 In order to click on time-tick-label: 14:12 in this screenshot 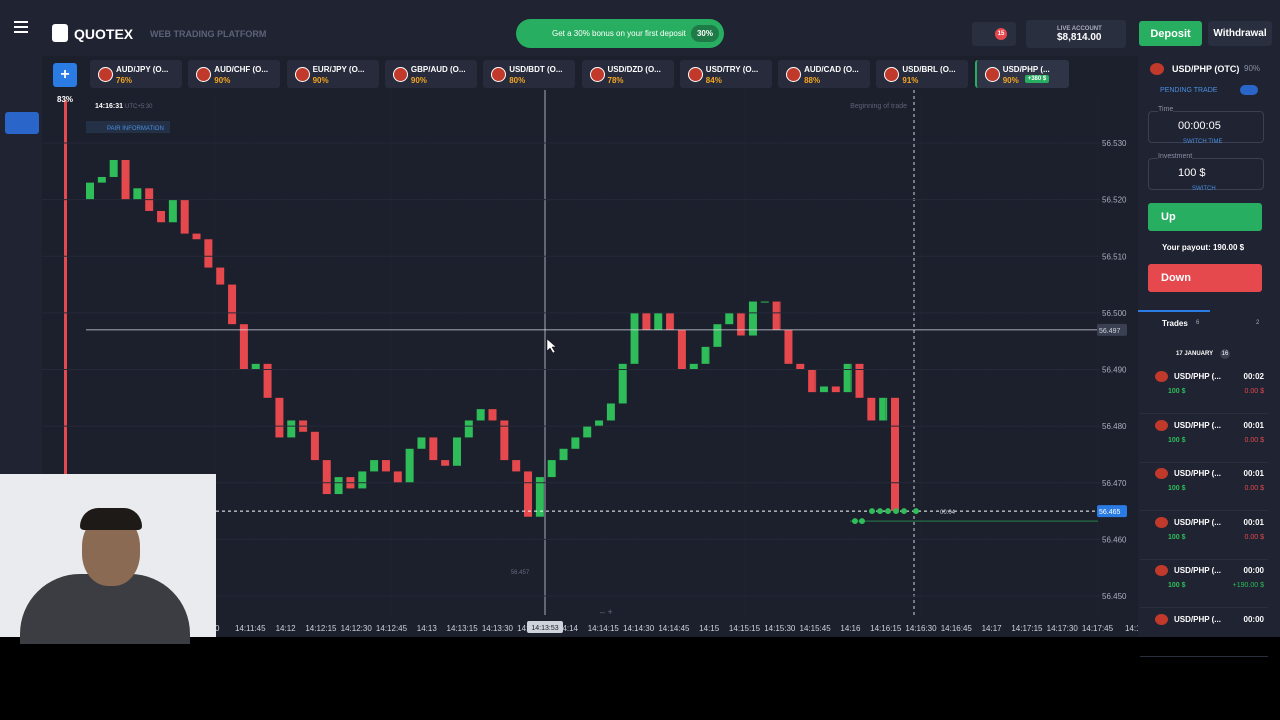, I will do `click(286, 628)`.